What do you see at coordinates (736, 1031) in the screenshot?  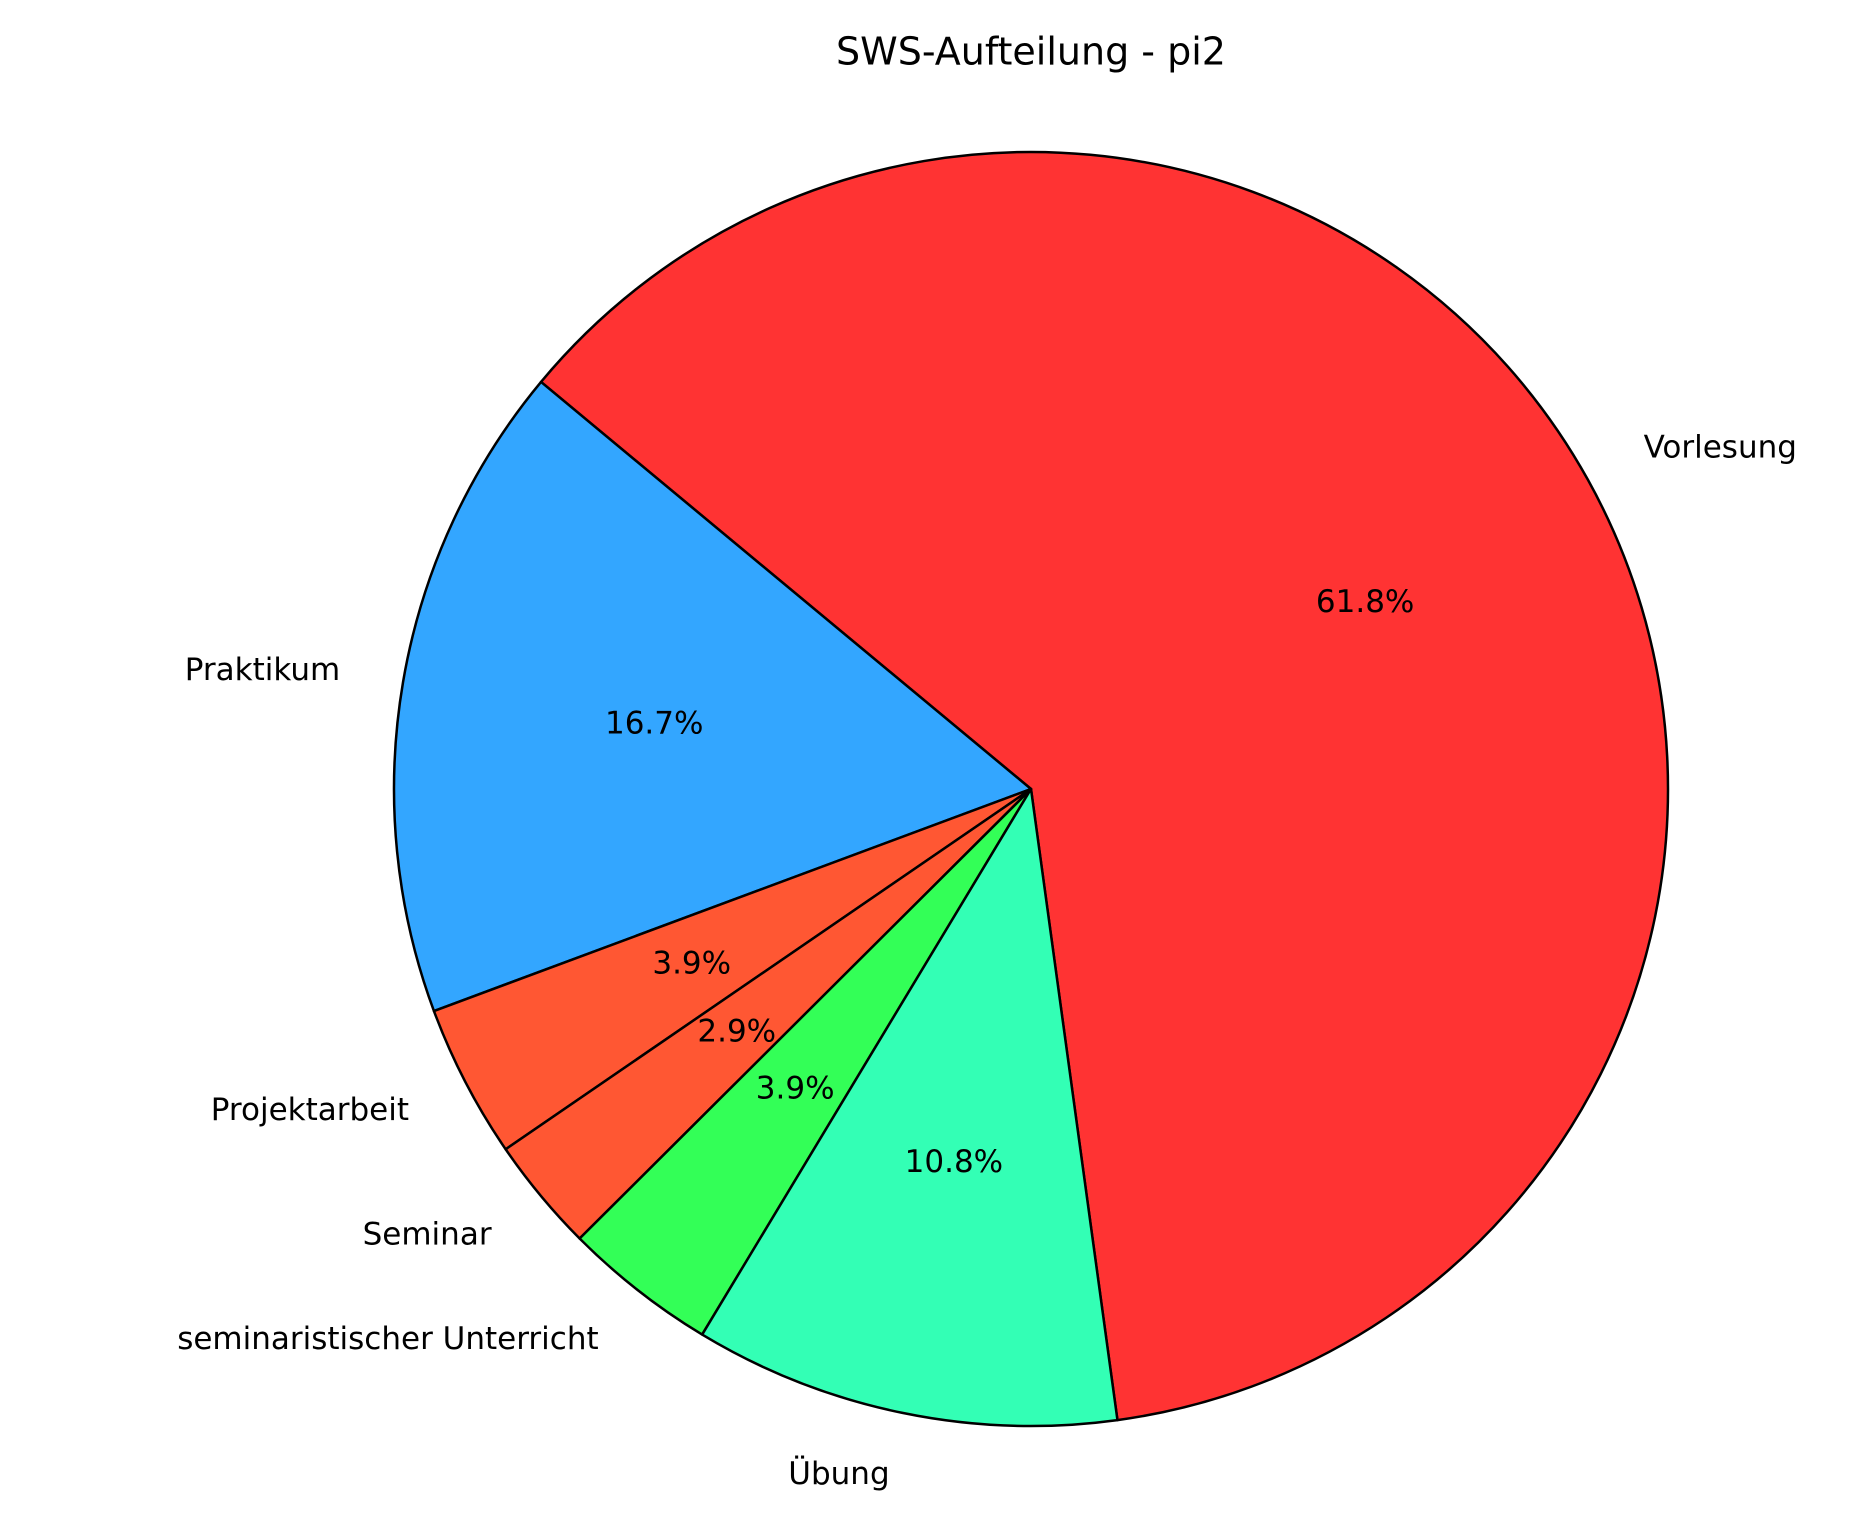 I see `percent-label: 2.9%` at bounding box center [736, 1031].